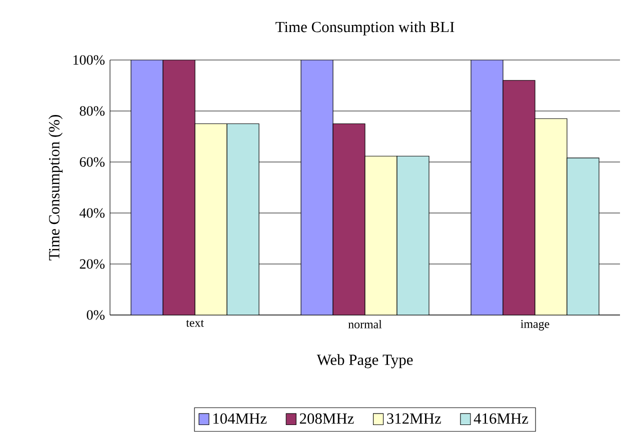 The image size is (640, 448). What do you see at coordinates (92, 264) in the screenshot?
I see `y-tick-label: 20%` at bounding box center [92, 264].